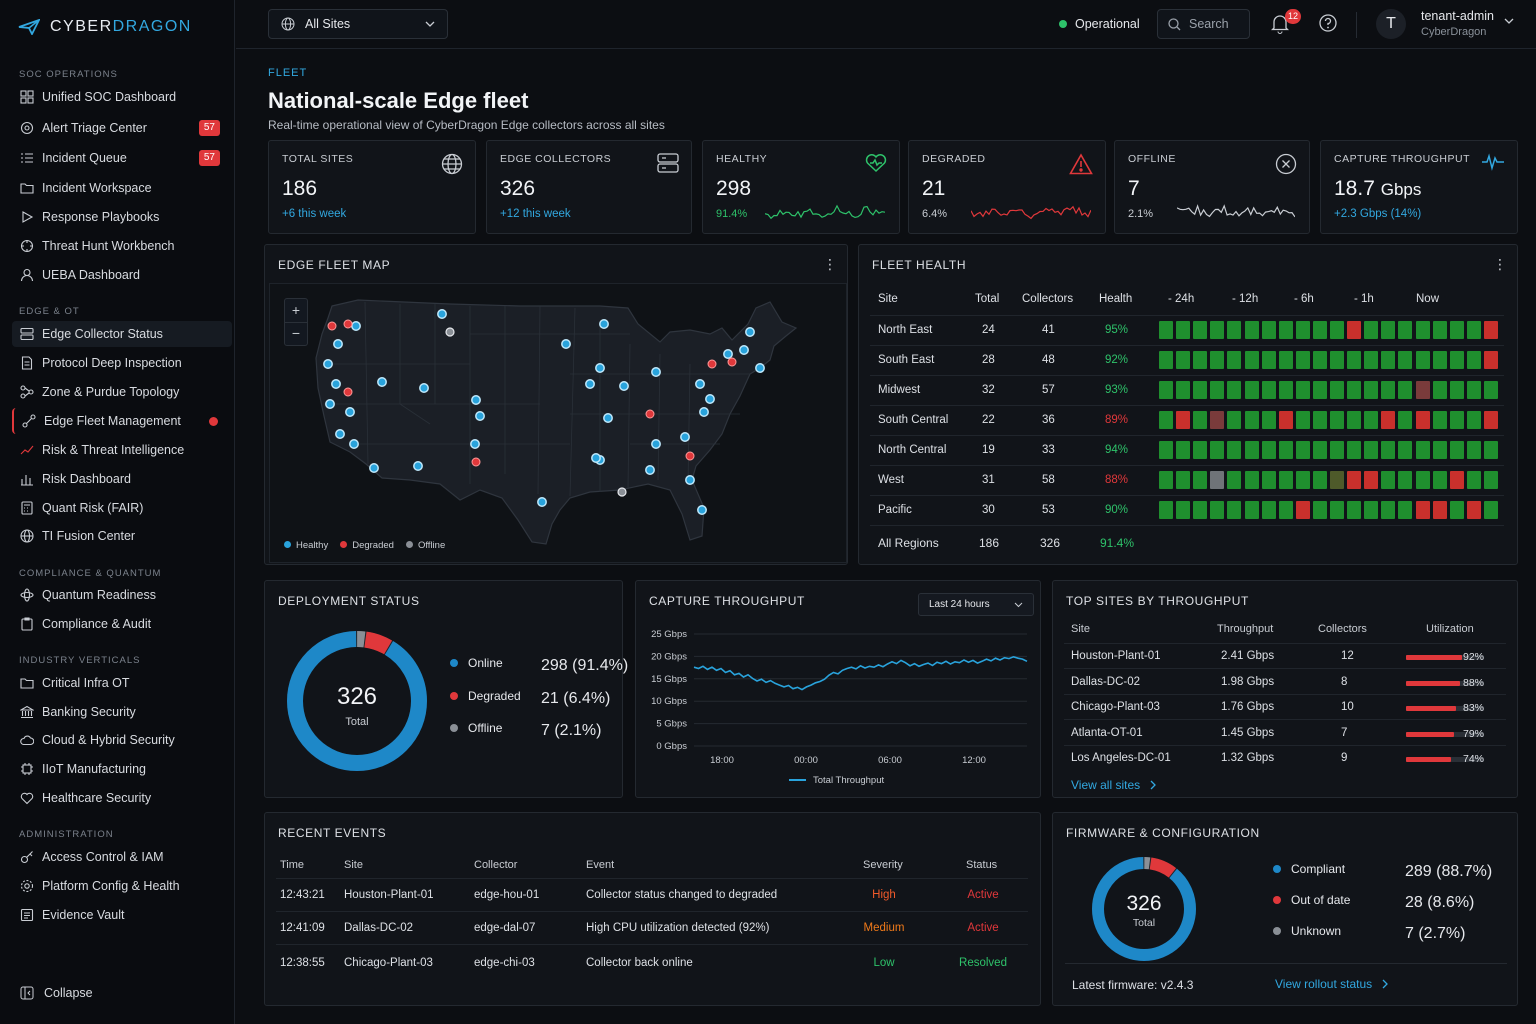 This screenshot has height=1024, width=1536. Describe the element at coordinates (1212, 187) in the screenshot. I see `kpi-card-offline: OFFLINE 7 2.1%` at that location.